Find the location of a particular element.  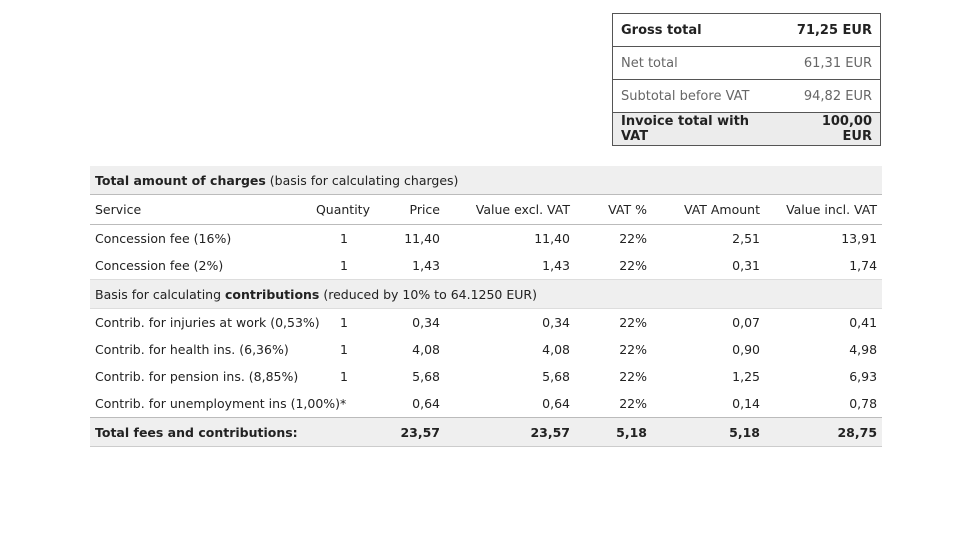

section-title-bold: contributions is located at coordinates (272, 294).